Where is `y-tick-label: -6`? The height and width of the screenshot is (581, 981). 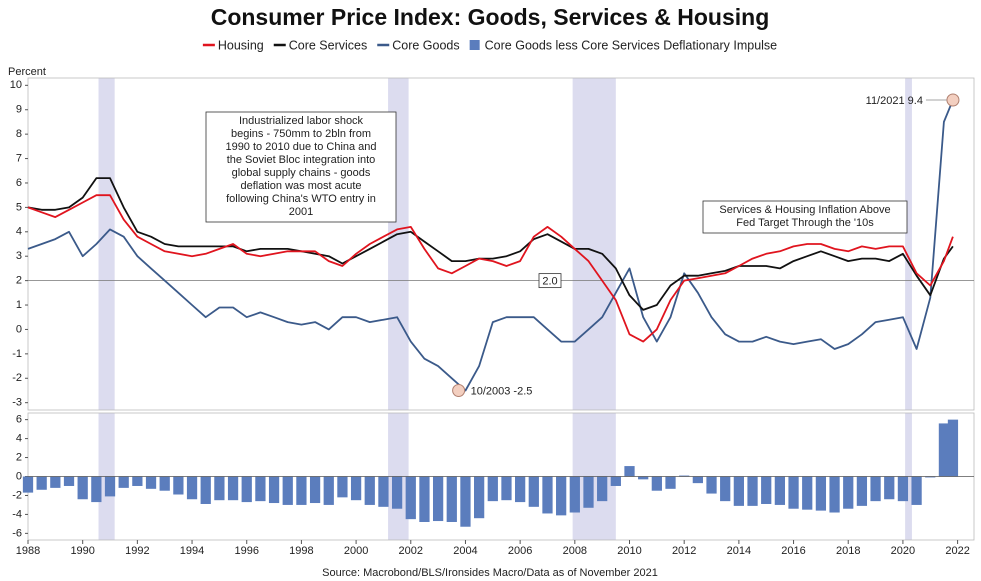
y-tick-label: -6 is located at coordinates (17, 533).